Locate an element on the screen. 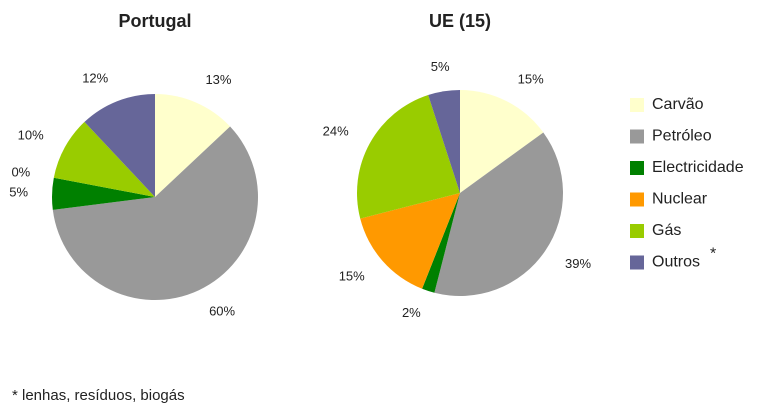 The image size is (773, 407). data-label: 2% is located at coordinates (411, 312).